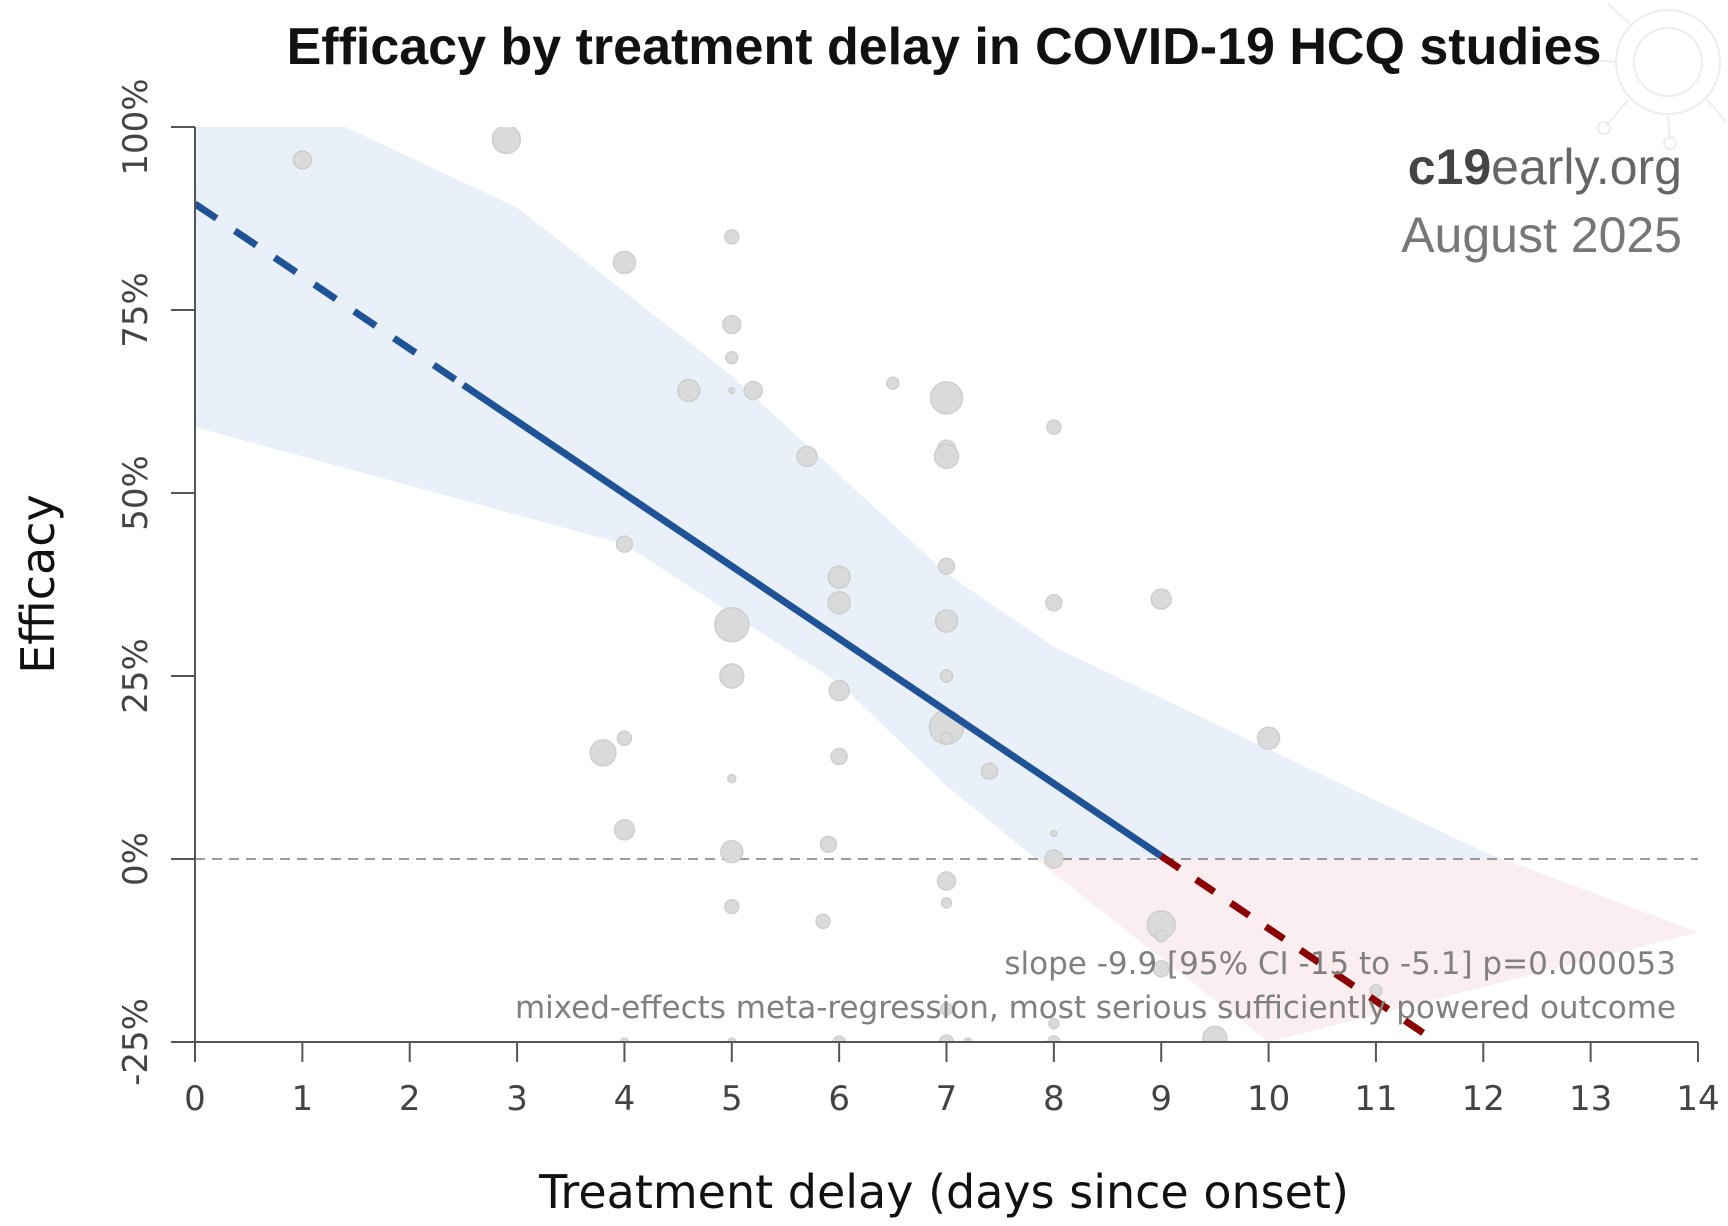 Image resolution: width=1728 pixels, height=1226 pixels. Describe the element at coordinates (625, 1099) in the screenshot. I see `x-tick-label-4: 4` at that location.